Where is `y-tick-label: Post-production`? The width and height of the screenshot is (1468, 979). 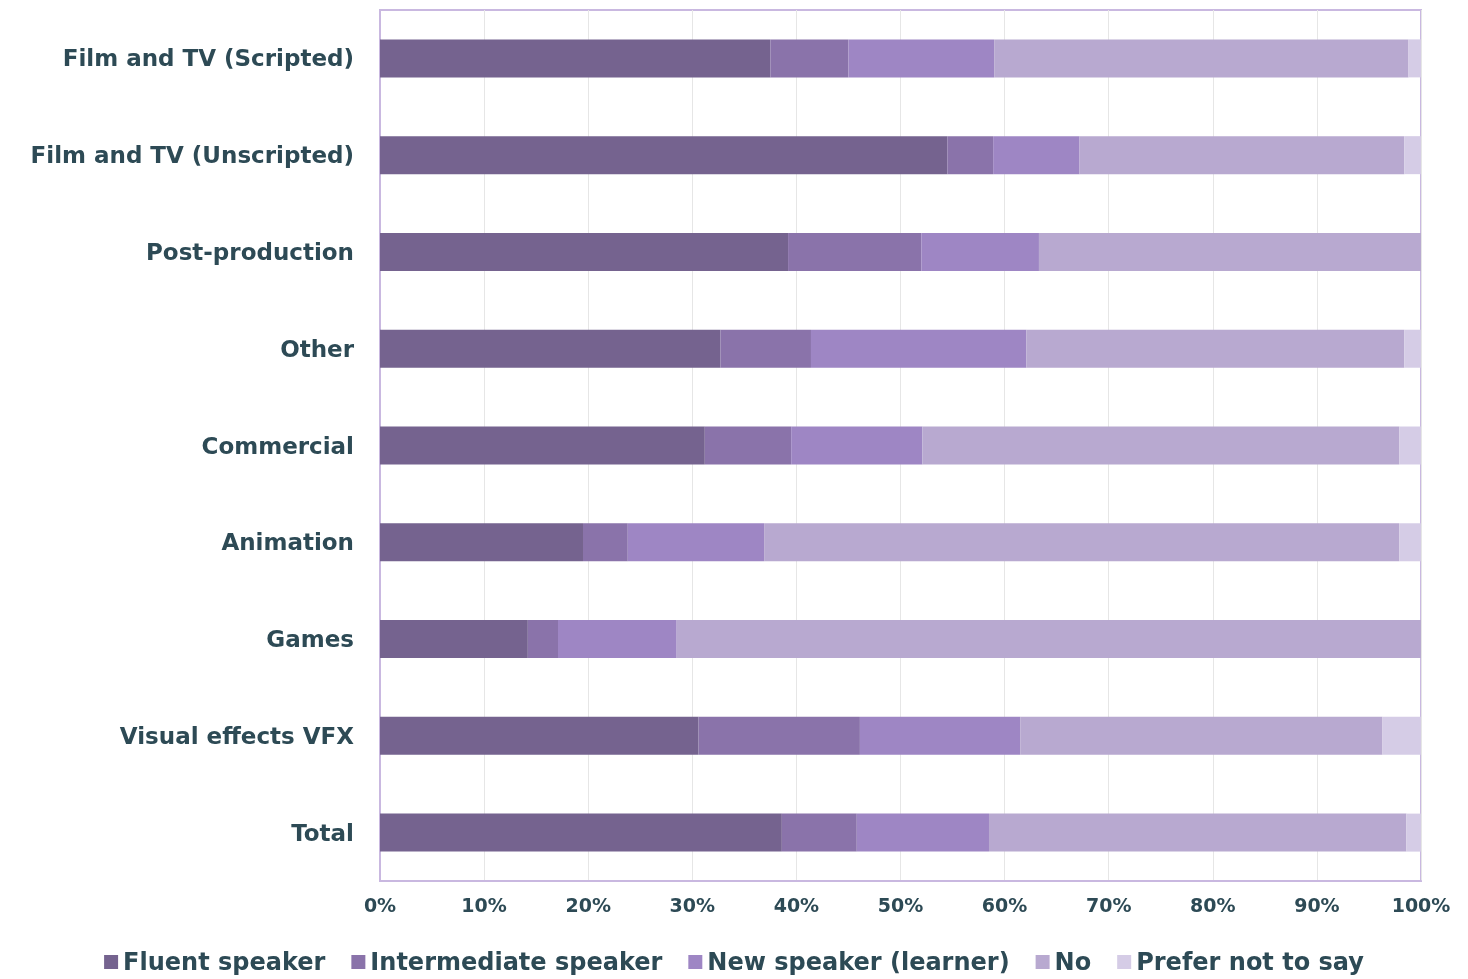
y-tick-label: Post-production is located at coordinates (249, 251).